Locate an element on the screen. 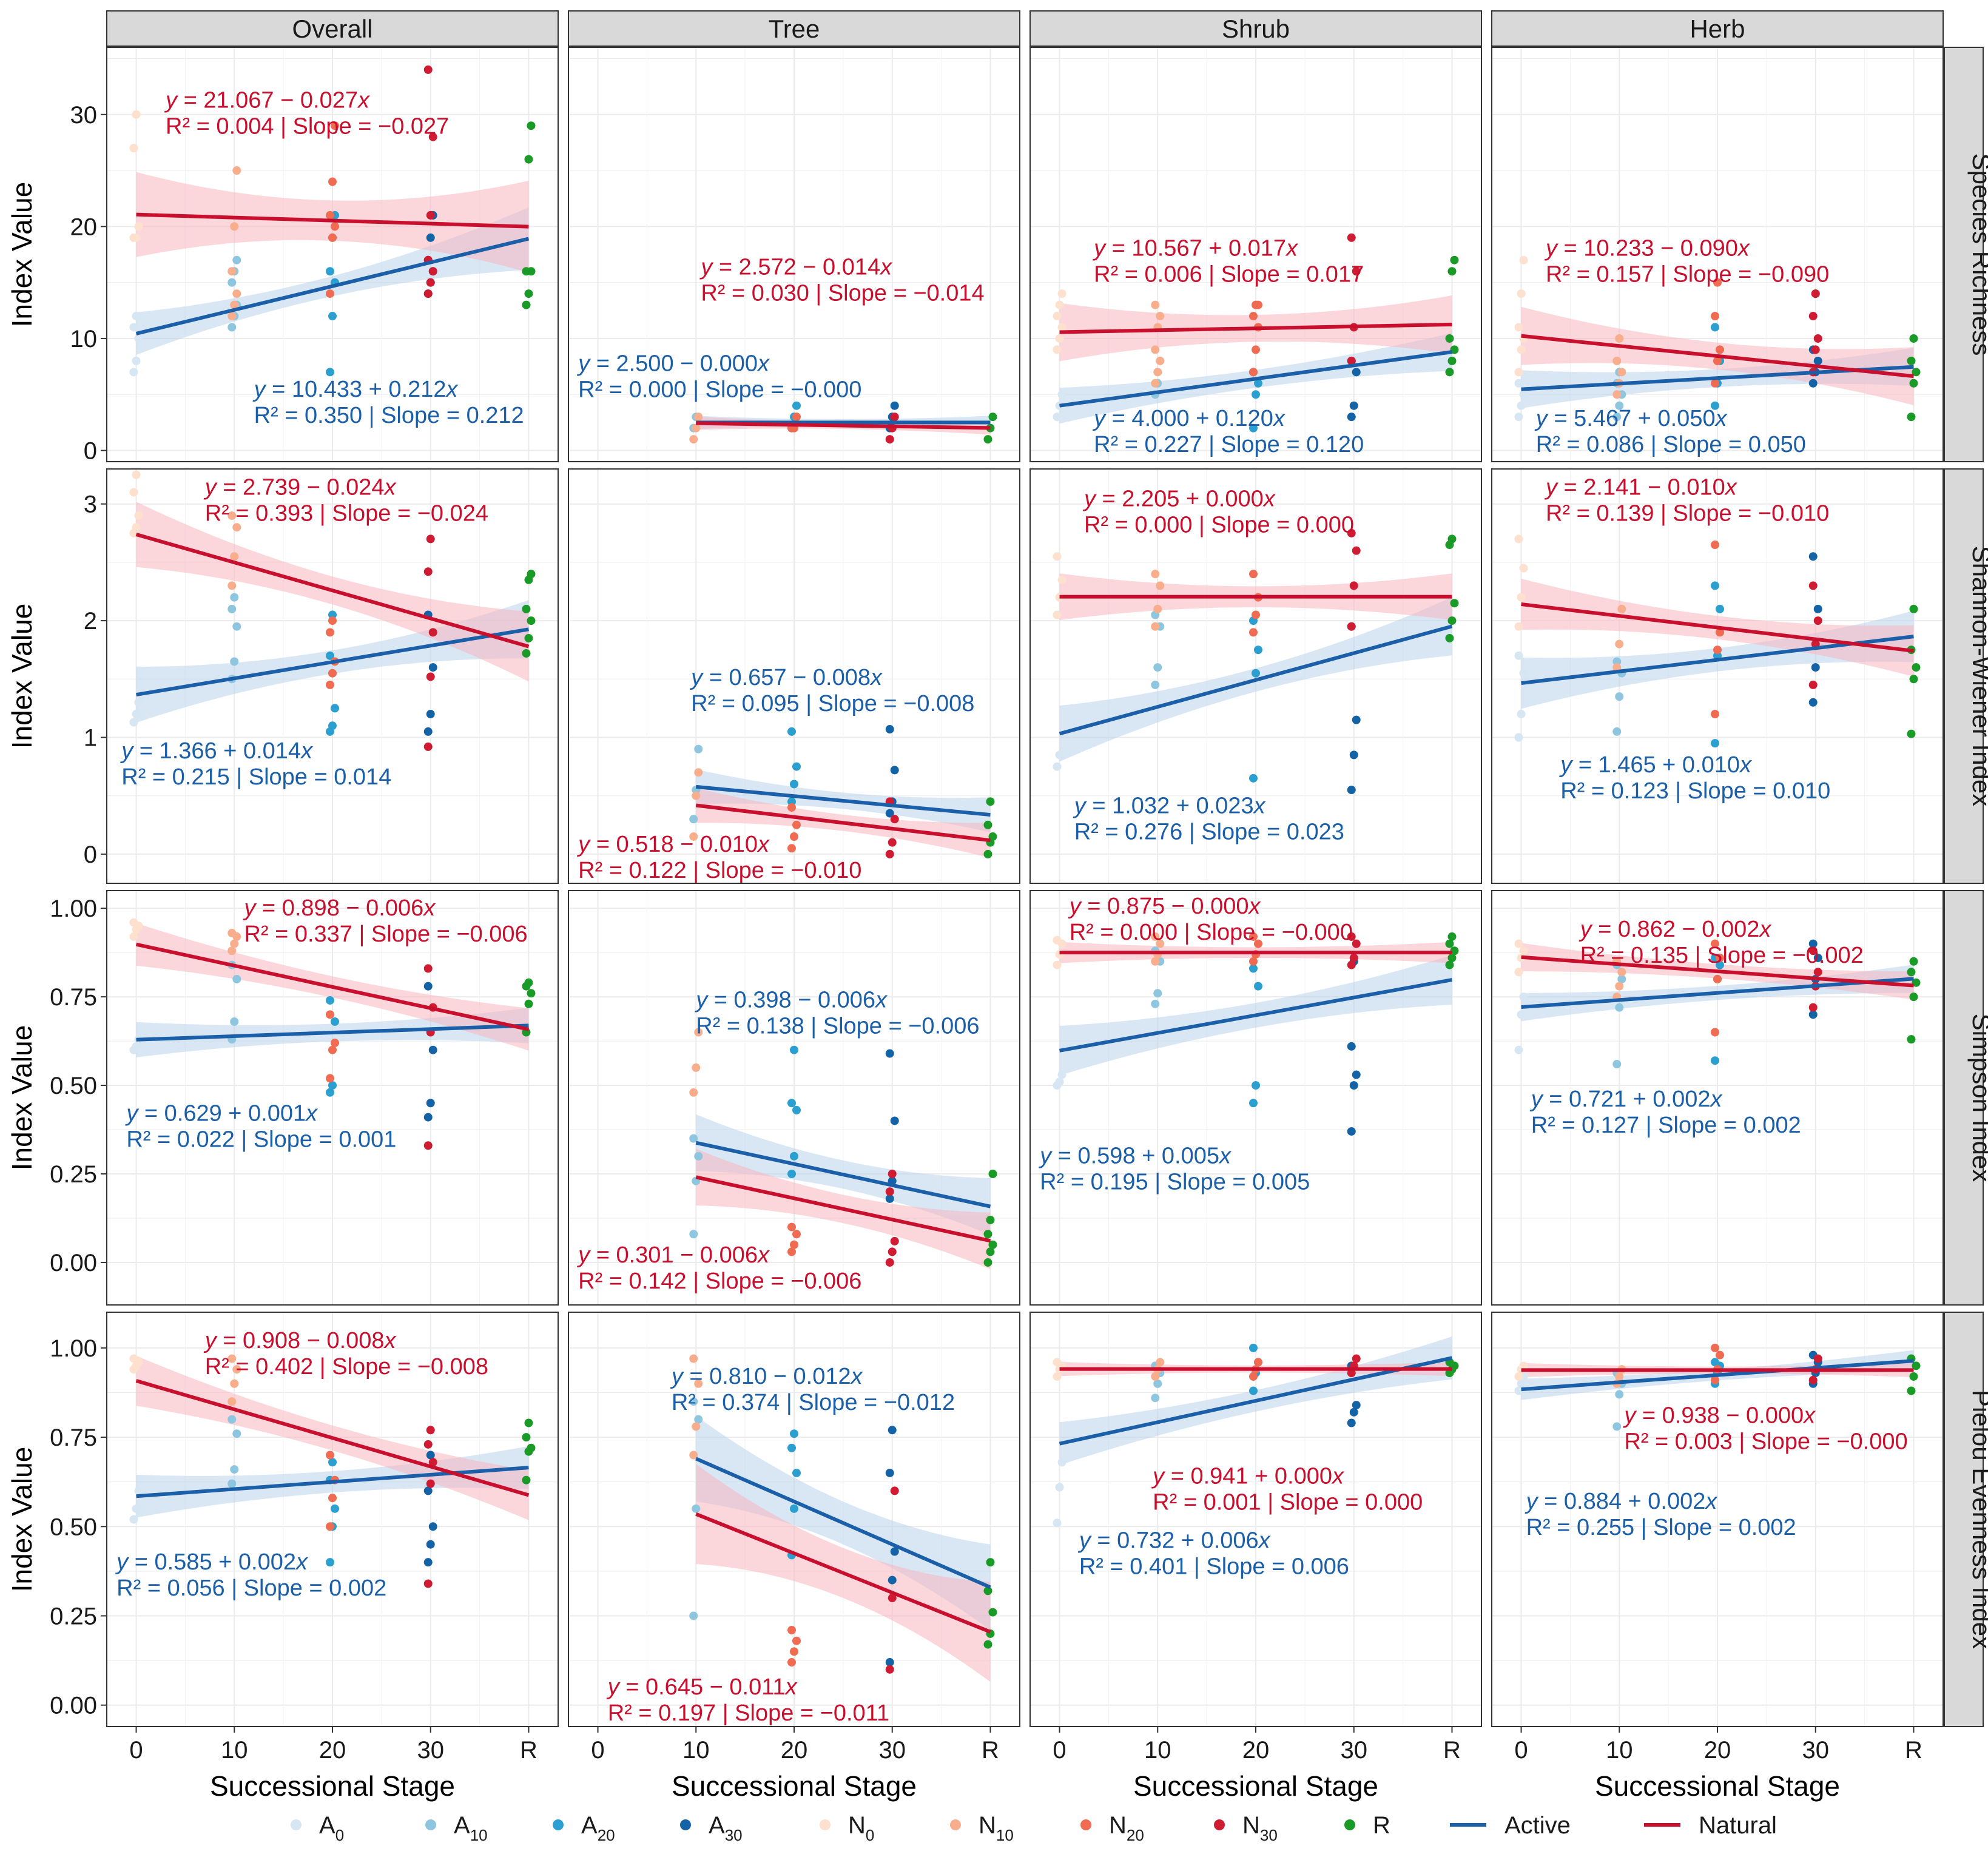 The image size is (1988, 1857). legend-label-base: N is located at coordinates (987, 1825).